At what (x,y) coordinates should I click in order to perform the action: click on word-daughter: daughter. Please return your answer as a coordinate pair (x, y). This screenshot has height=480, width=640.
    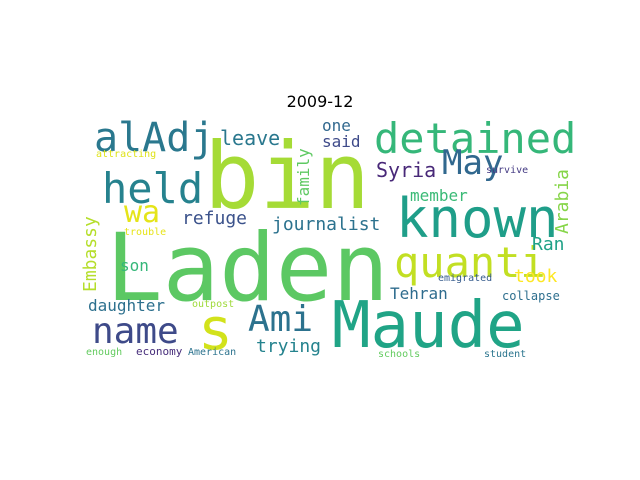
    Looking at the image, I should click on (127, 305).